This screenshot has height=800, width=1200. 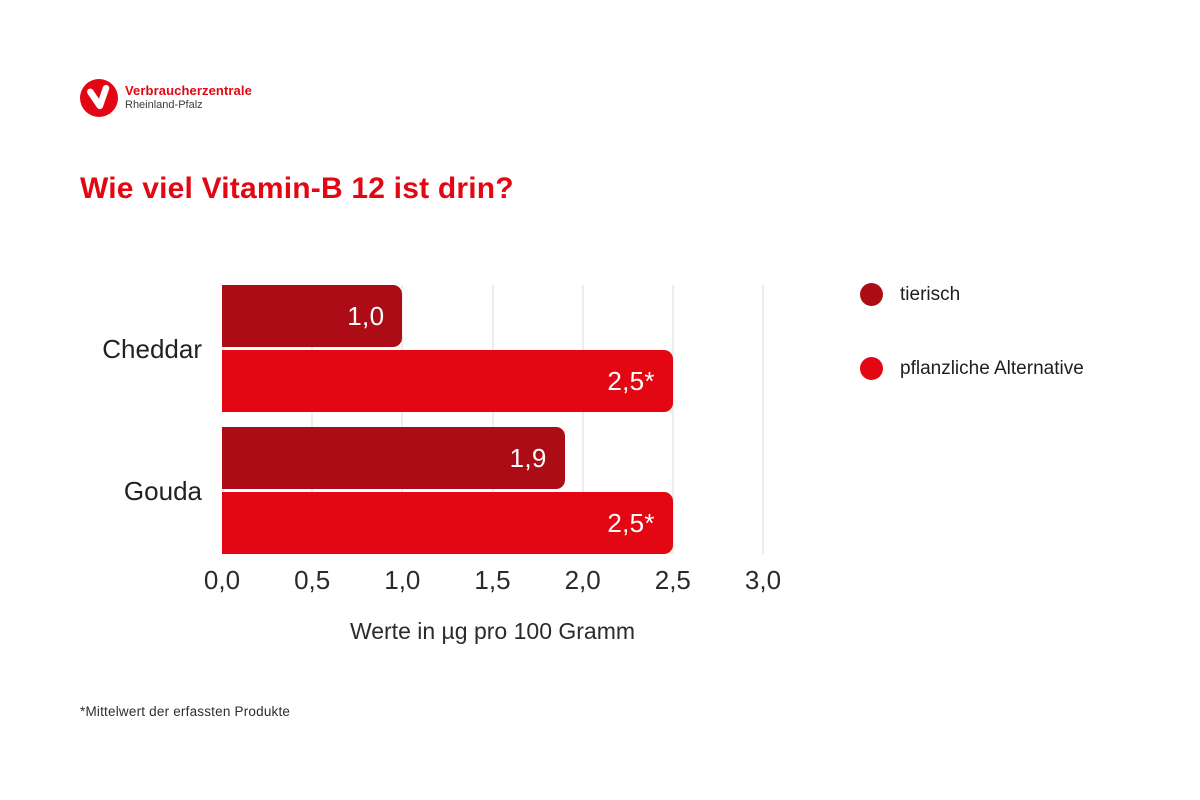 What do you see at coordinates (492, 631) in the screenshot?
I see `x-axis-title: Werte in µg pro 100 Gramm` at bounding box center [492, 631].